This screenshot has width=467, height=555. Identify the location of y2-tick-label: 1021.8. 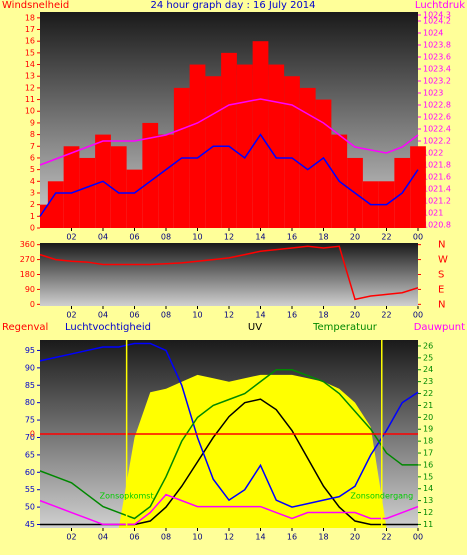
(437, 165).